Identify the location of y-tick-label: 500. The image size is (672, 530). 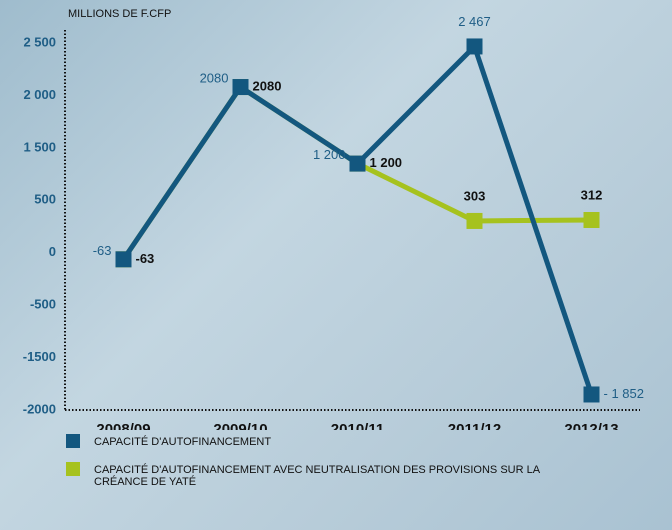
(45, 199).